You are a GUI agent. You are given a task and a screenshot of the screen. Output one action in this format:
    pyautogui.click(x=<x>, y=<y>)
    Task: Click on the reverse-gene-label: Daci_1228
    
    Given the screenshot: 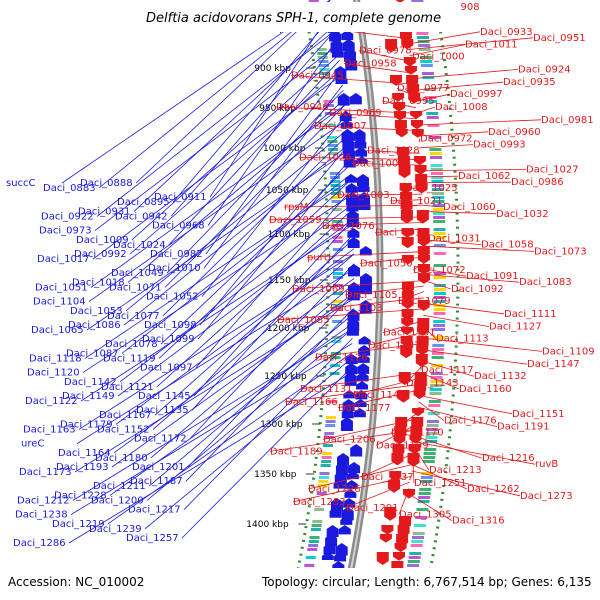 What is the action you would take?
    pyautogui.click(x=80, y=495)
    